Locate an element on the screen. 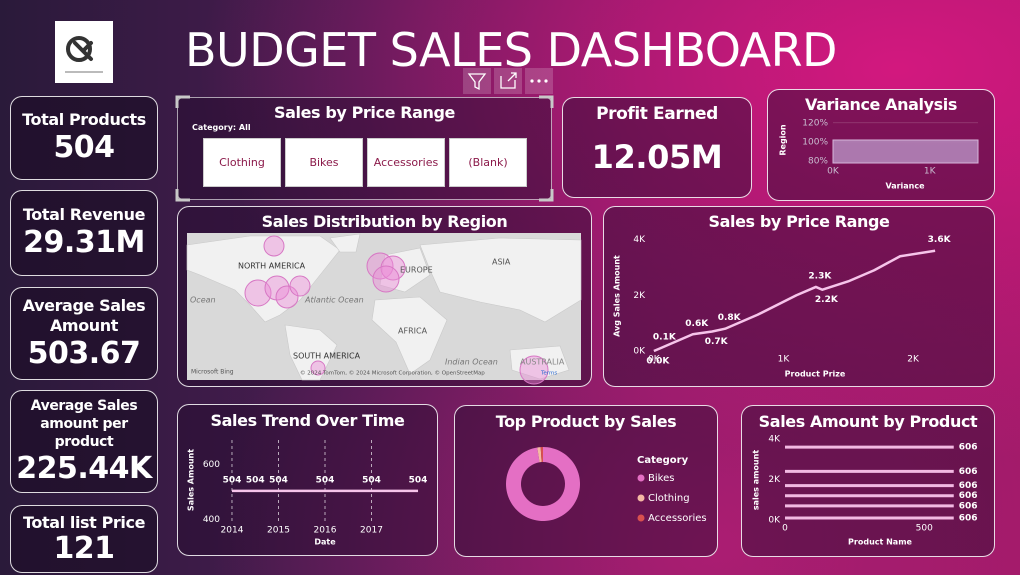 Image resolution: width=1020 pixels, height=575 pixels. kpi-label: Total list Price is located at coordinates (84, 522).